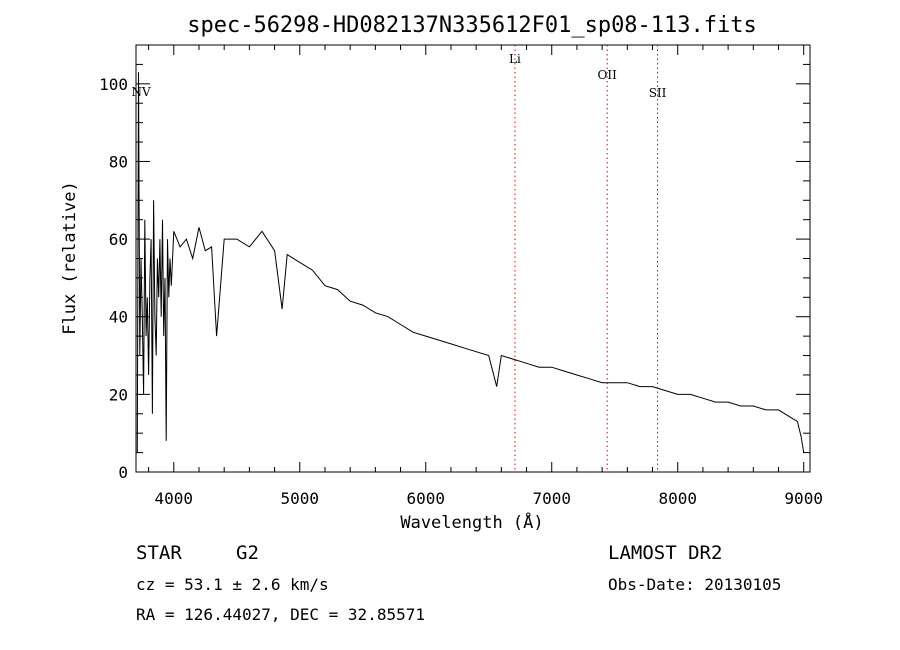 This screenshot has height=650, width=900. What do you see at coordinates (232, 584) in the screenshot?
I see `cz-value: cz = 53.1 ± 2.6 km/s` at bounding box center [232, 584].